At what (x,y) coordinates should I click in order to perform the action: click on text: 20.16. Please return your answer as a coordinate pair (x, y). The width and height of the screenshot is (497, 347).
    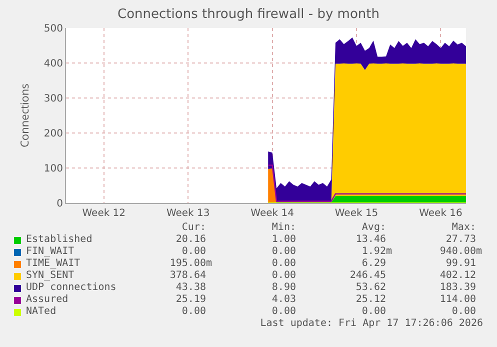
    Looking at the image, I should click on (191, 240).